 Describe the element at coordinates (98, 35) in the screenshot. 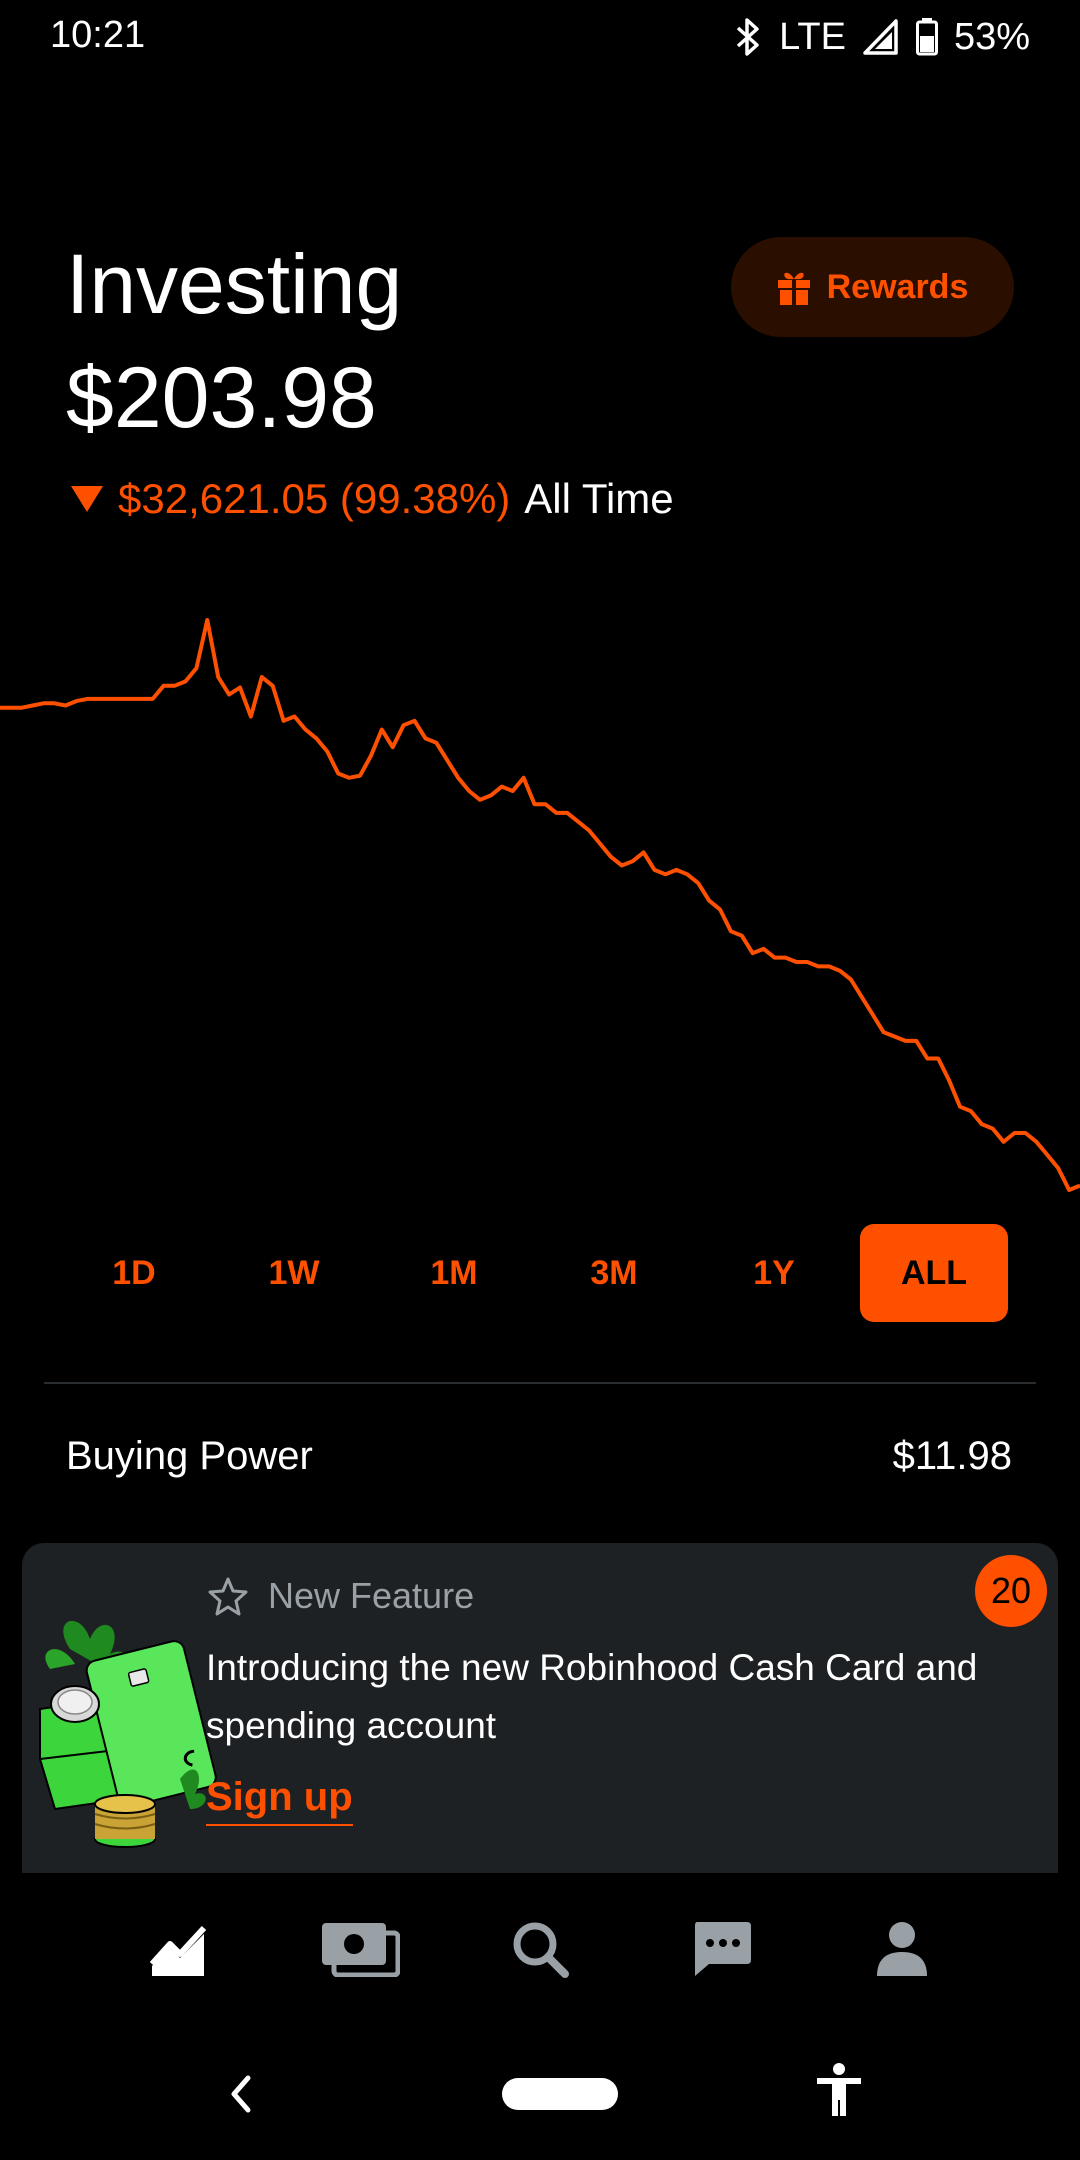

I see `status-time: 10:21` at that location.